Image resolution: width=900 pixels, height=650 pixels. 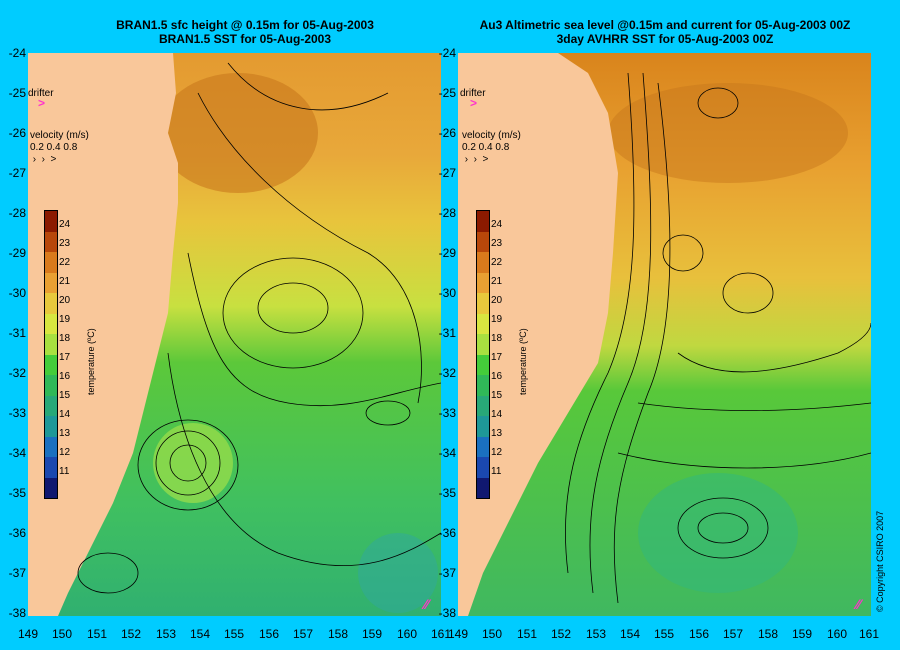 I want to click on lon-tick: 149, so click(x=28, y=634).